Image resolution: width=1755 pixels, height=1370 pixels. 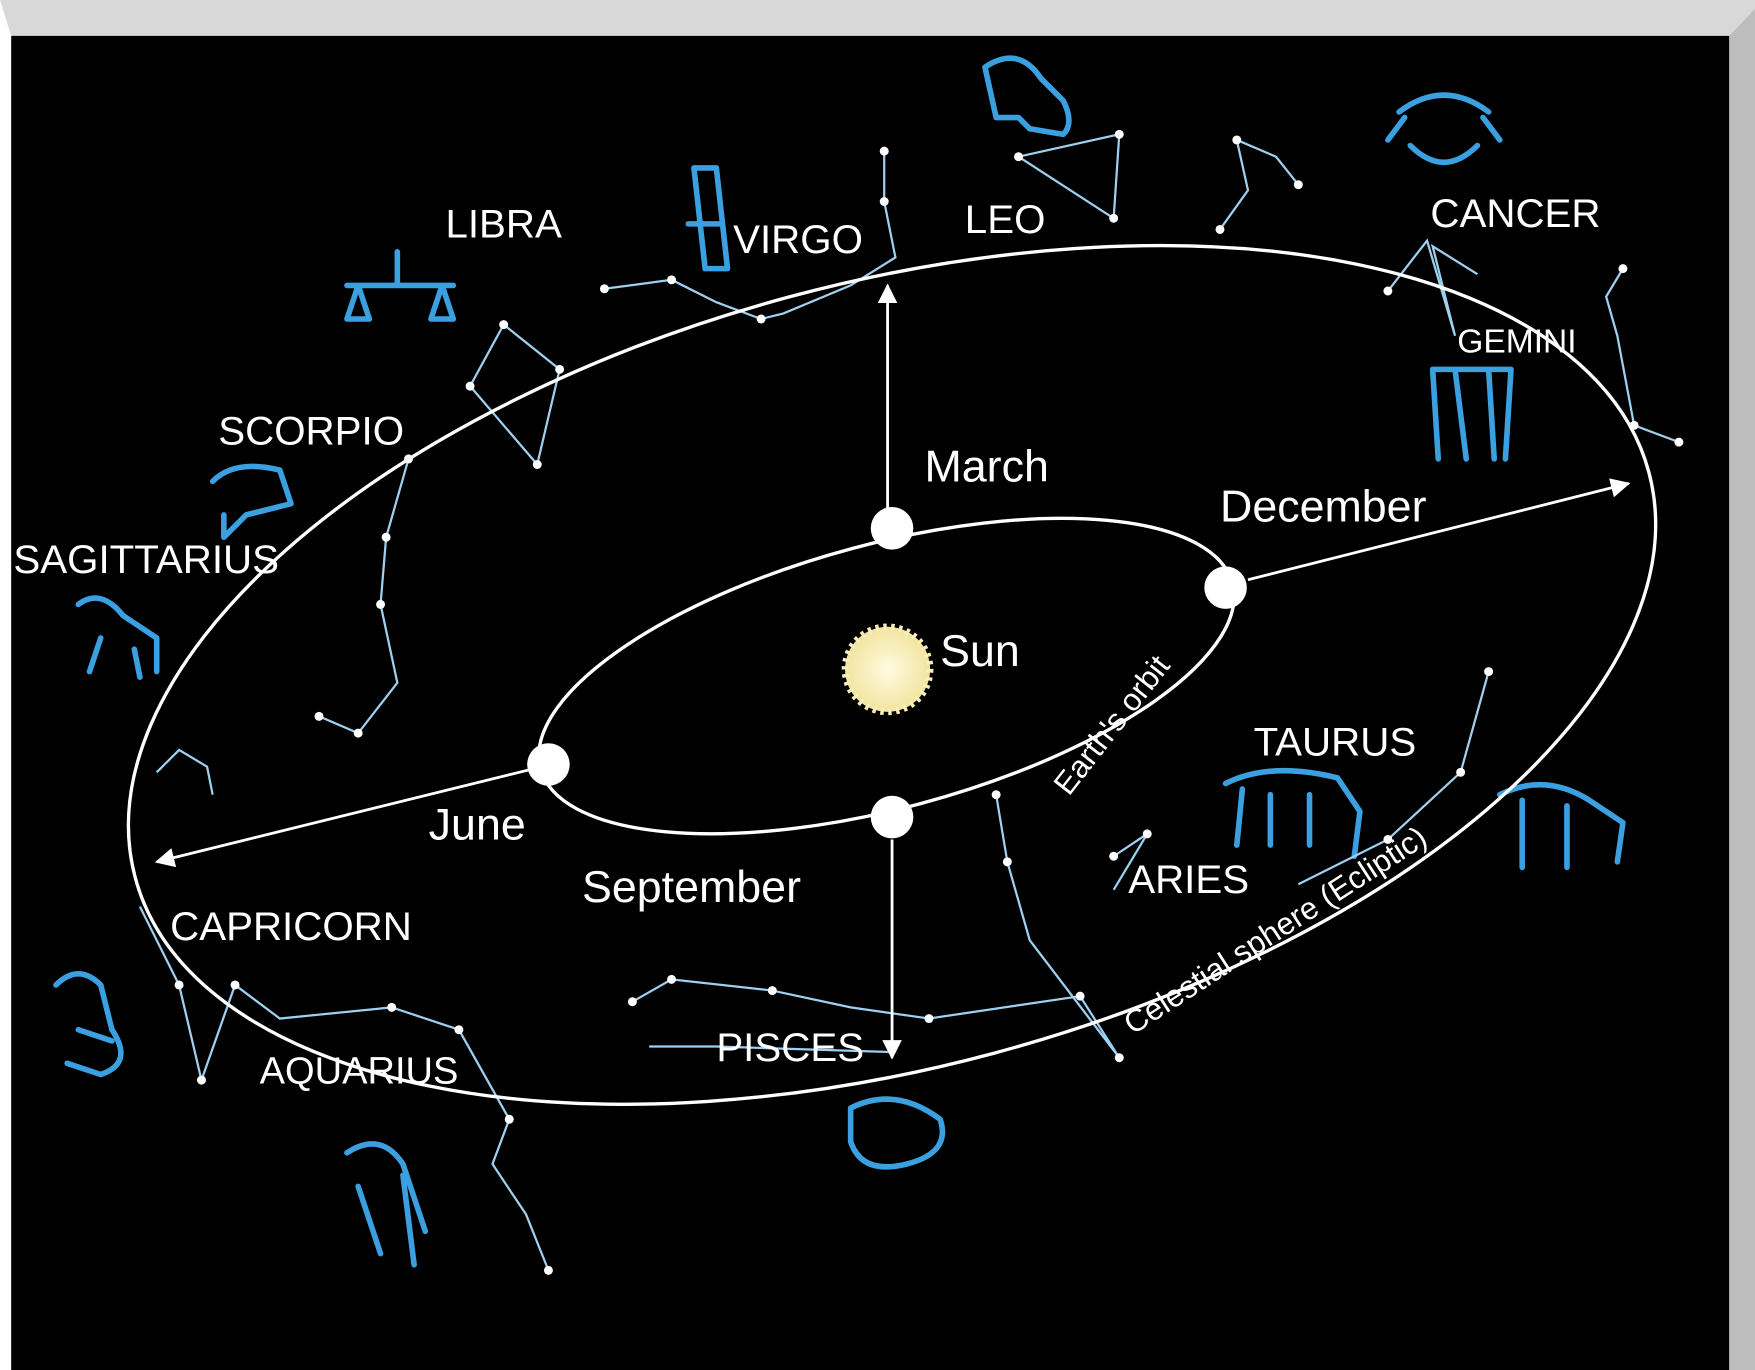 What do you see at coordinates (790, 1047) in the screenshot?
I see `constellation-label: PISCES` at bounding box center [790, 1047].